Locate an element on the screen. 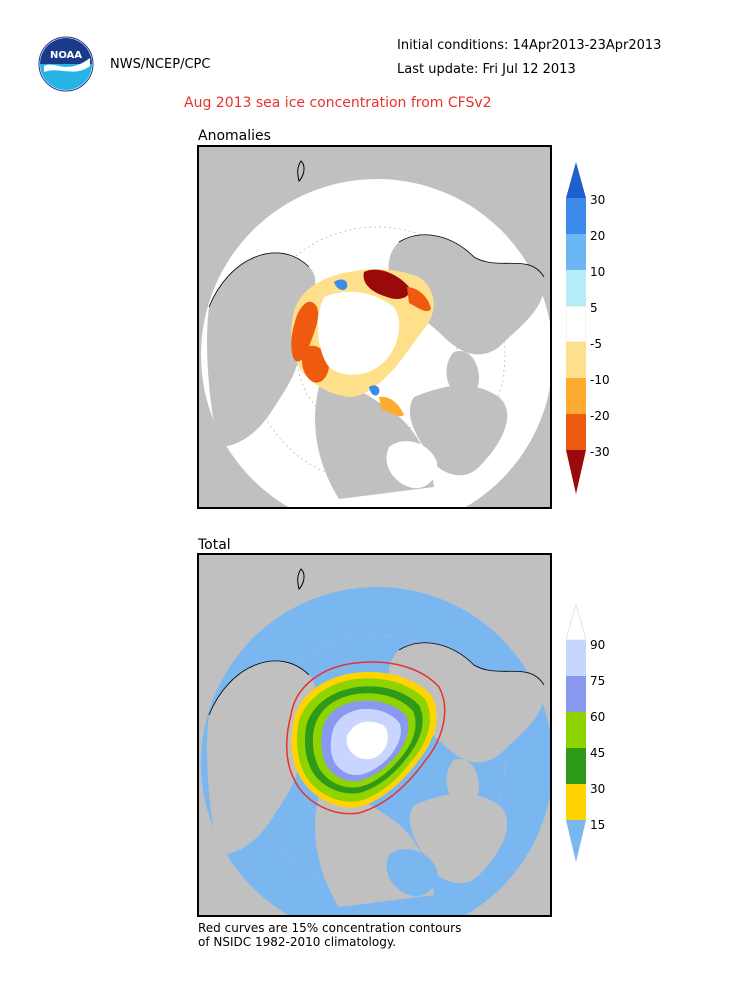  anomalies-colorbar-graphic is located at coordinates (576, 328).